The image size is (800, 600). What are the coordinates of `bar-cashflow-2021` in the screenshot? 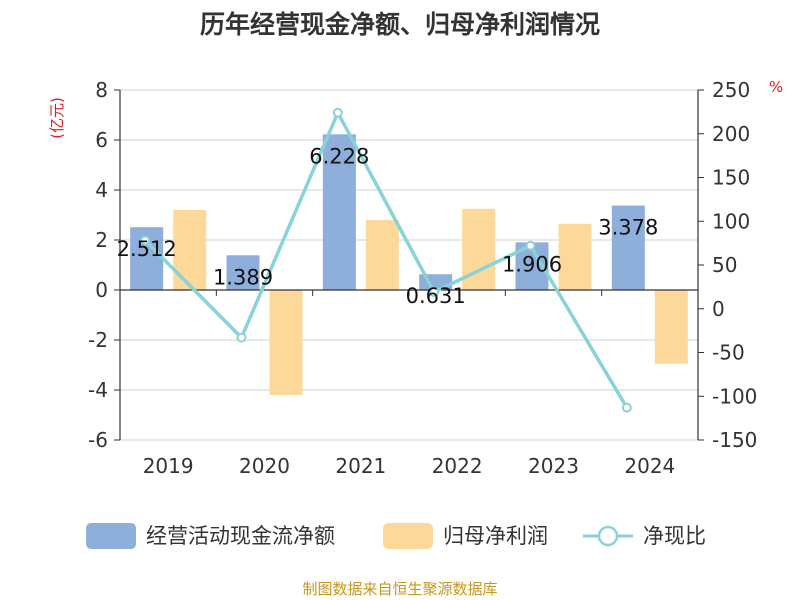 It's located at (339, 212).